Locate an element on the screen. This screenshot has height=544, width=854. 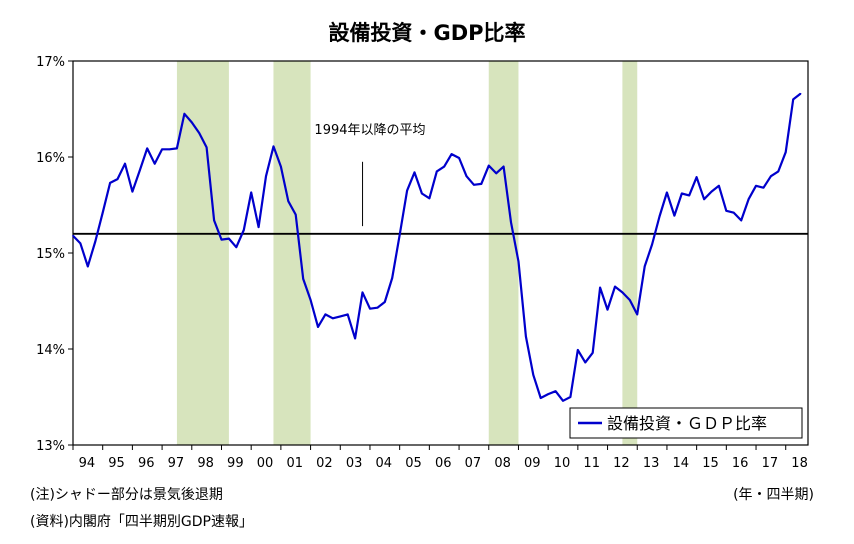
y-tick-label: 14% is located at coordinates (50, 350).